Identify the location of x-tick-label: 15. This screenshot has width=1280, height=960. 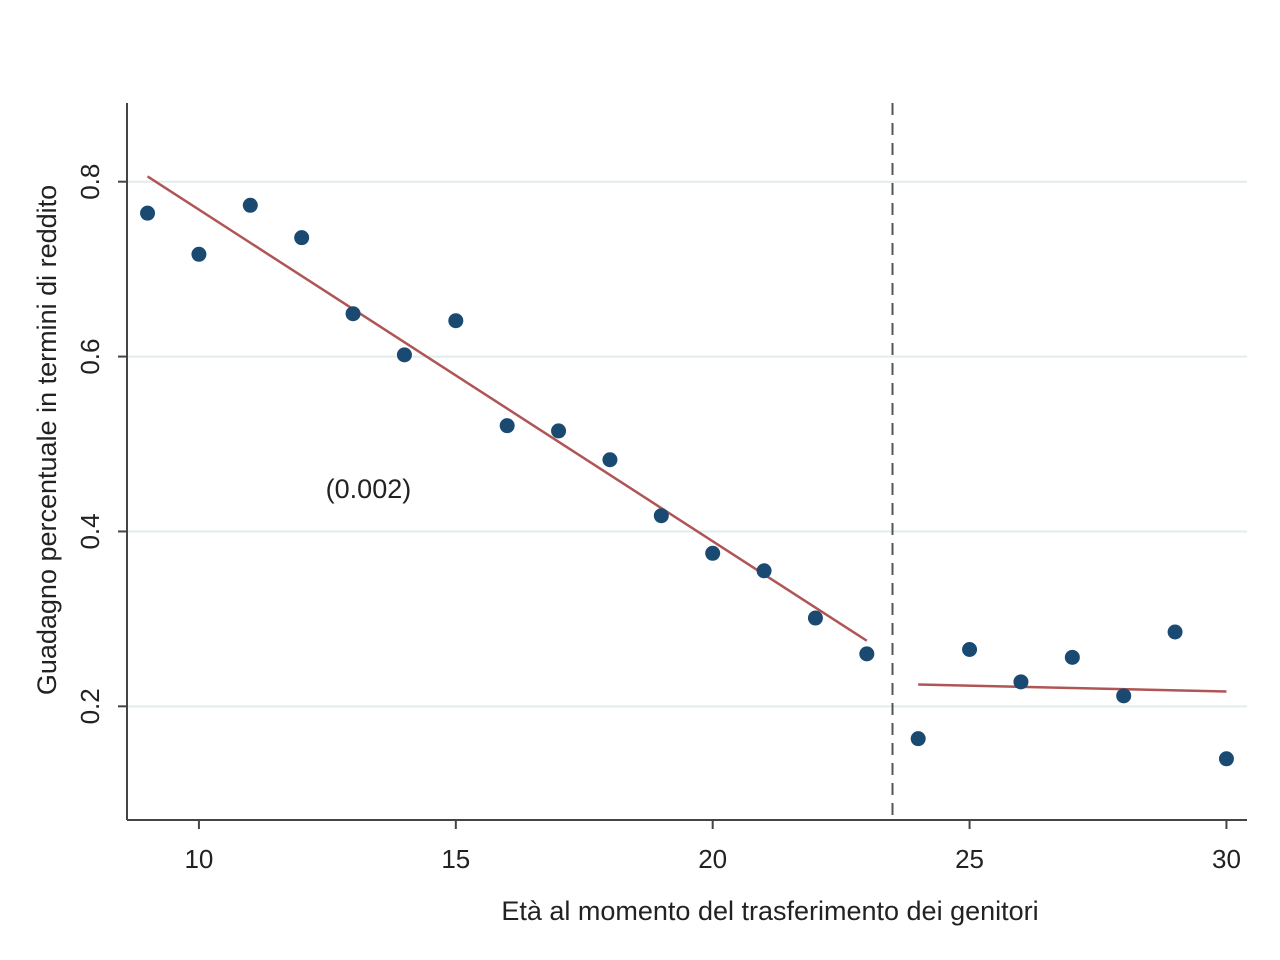
(455, 859).